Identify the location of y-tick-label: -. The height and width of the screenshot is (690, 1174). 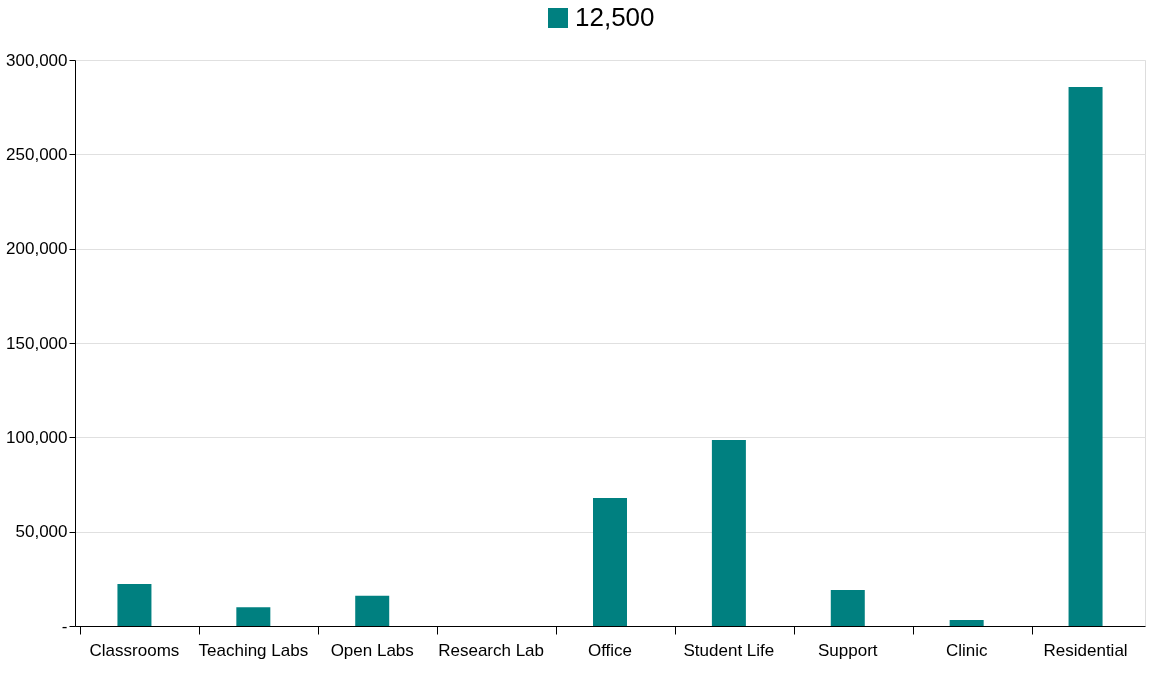
(64, 626).